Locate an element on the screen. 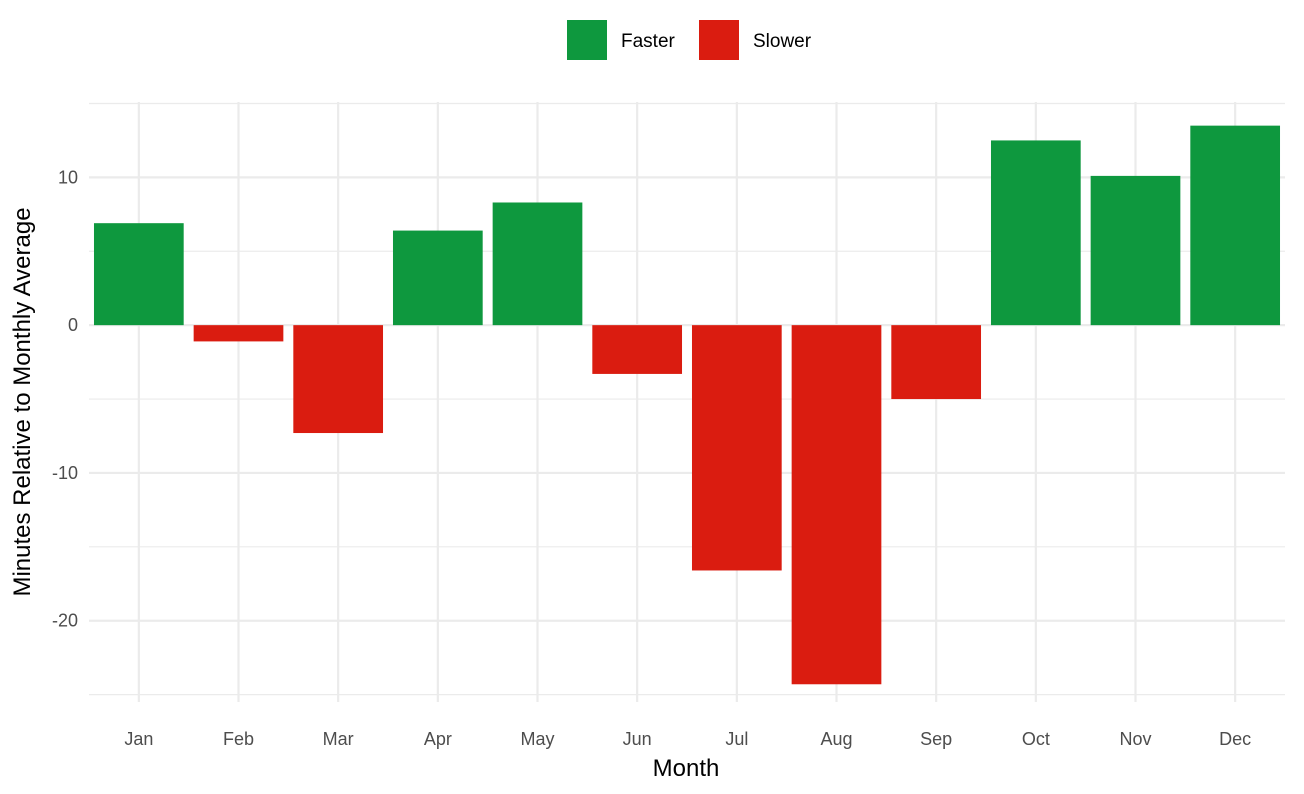 The image size is (1304, 794). legend-label-faster: Faster is located at coordinates (648, 41).